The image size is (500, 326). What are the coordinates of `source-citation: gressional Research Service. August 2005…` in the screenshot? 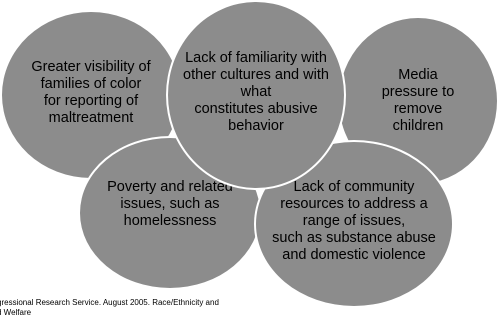 It's located at (109, 307).